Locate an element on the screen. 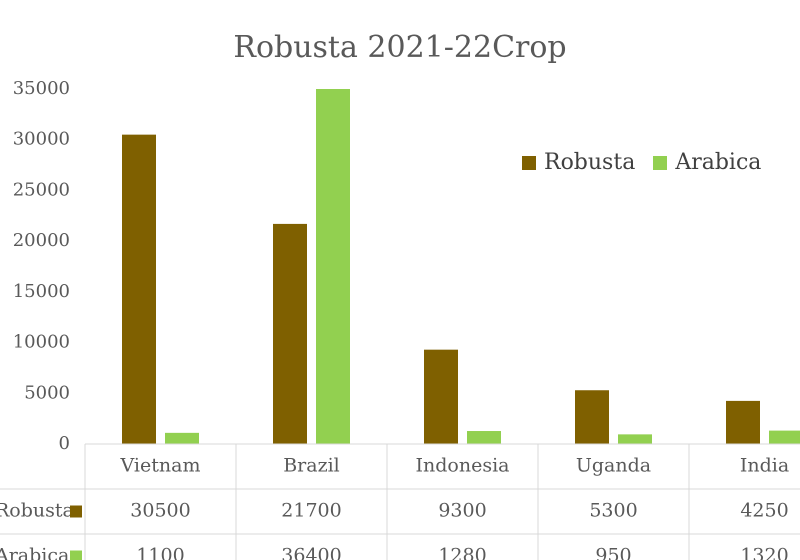  table-value: 950 is located at coordinates (613, 552).